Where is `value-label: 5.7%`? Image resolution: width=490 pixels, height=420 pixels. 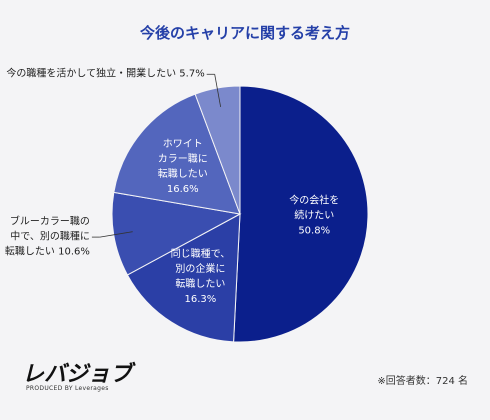
value-label: 5.7% is located at coordinates (192, 74).